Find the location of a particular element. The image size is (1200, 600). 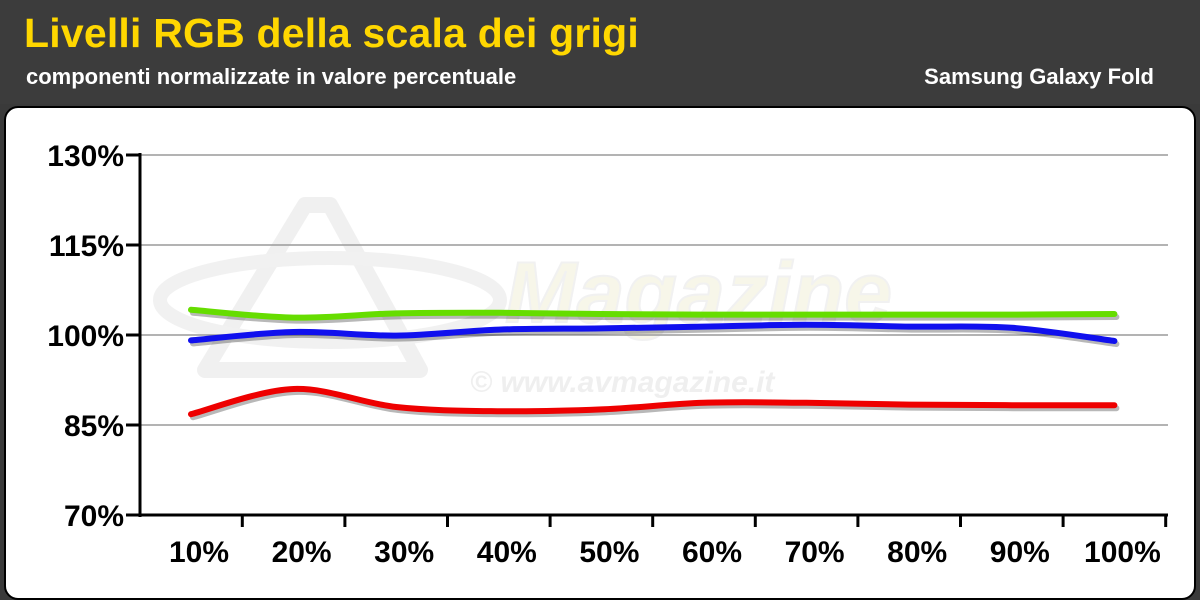

chart-title: Livelli RGB della scala dei grigi is located at coordinates (331, 33).